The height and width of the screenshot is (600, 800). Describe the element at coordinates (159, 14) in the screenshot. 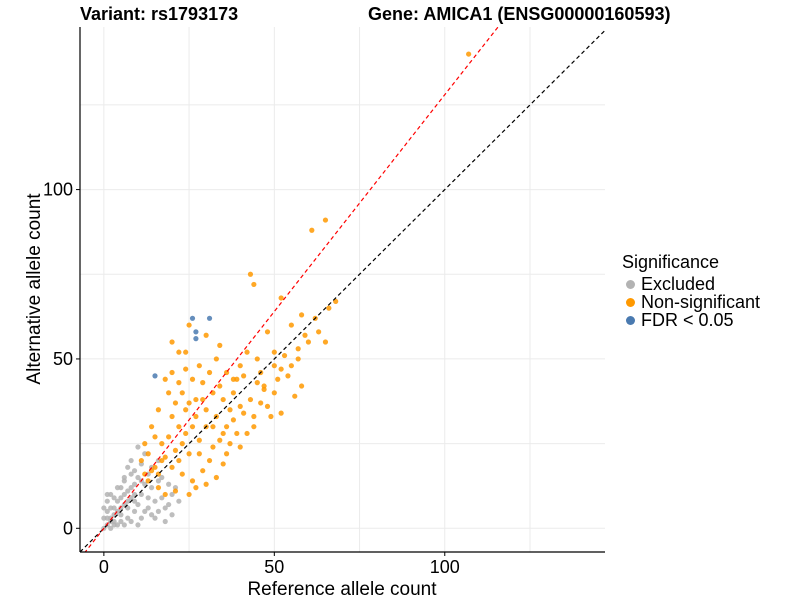

I see `variant-title: Variant: rs1793173` at that location.